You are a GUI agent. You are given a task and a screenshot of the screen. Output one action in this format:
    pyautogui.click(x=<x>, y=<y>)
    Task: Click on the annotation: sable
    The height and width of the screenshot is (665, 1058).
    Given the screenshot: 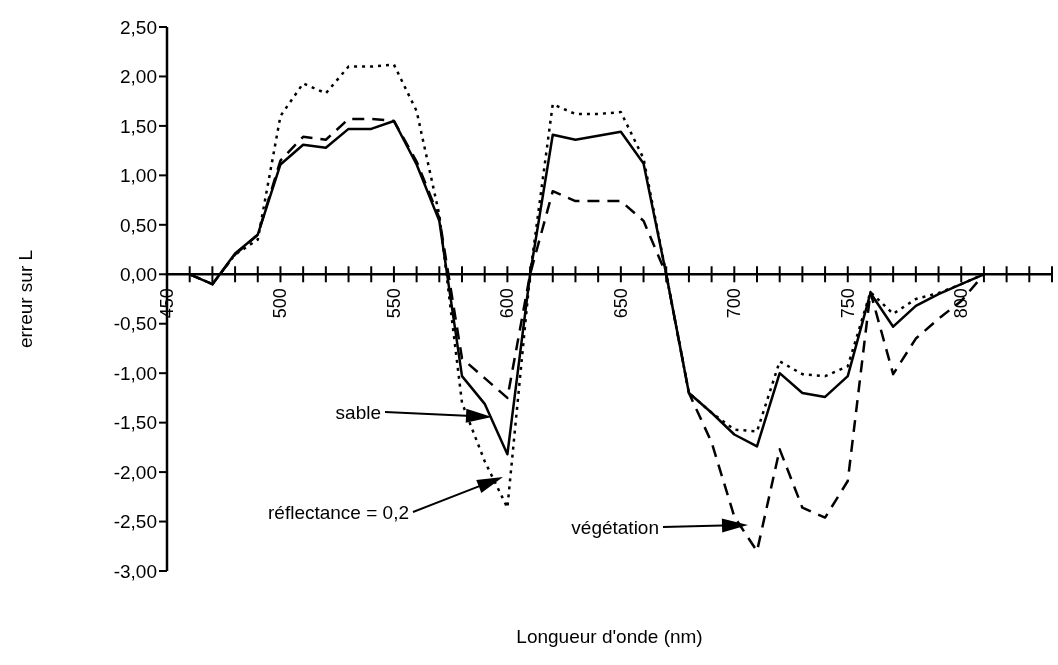 What is the action you would take?
    pyautogui.click(x=358, y=412)
    